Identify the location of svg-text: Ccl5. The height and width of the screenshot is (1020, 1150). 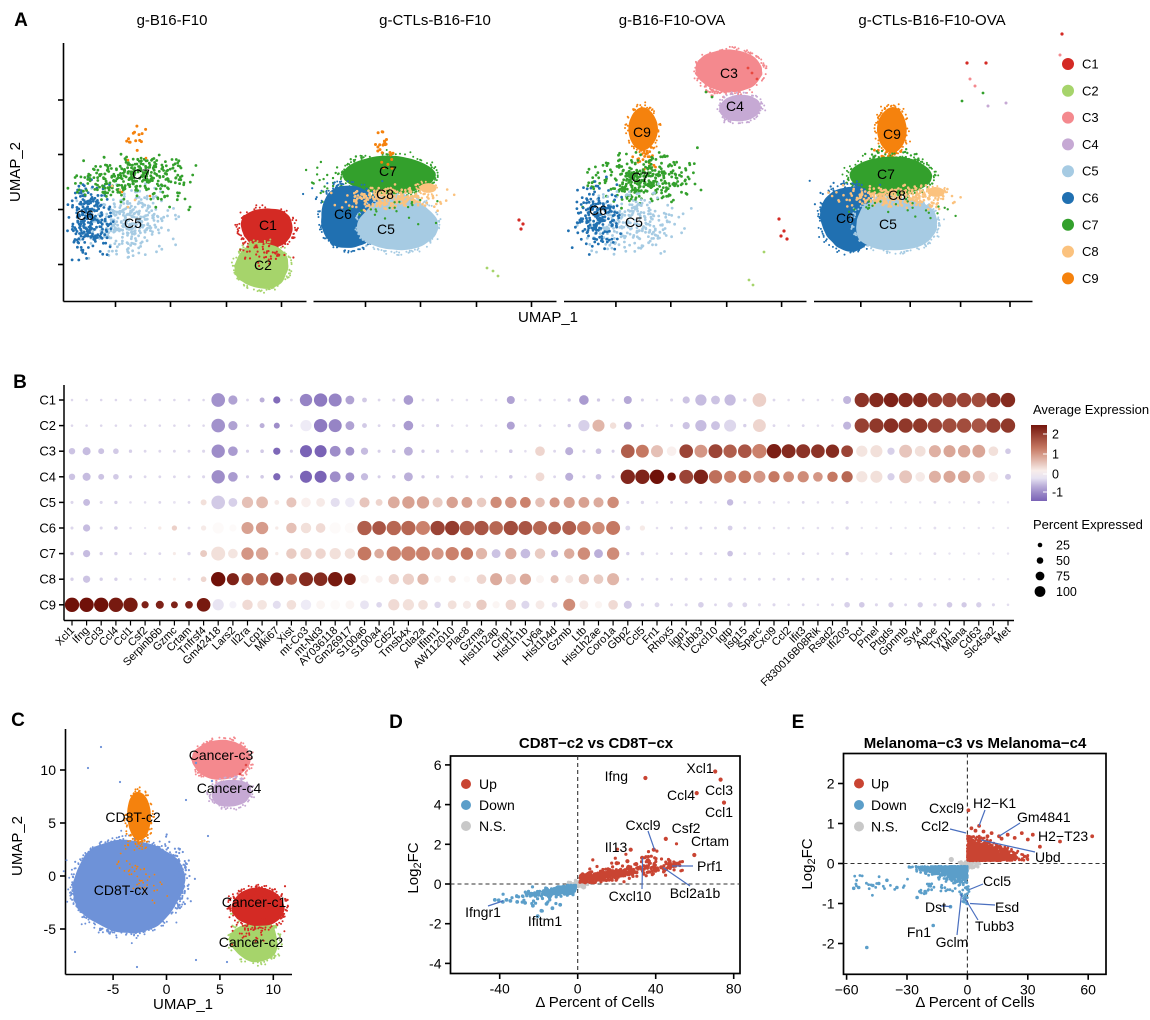
(997, 881).